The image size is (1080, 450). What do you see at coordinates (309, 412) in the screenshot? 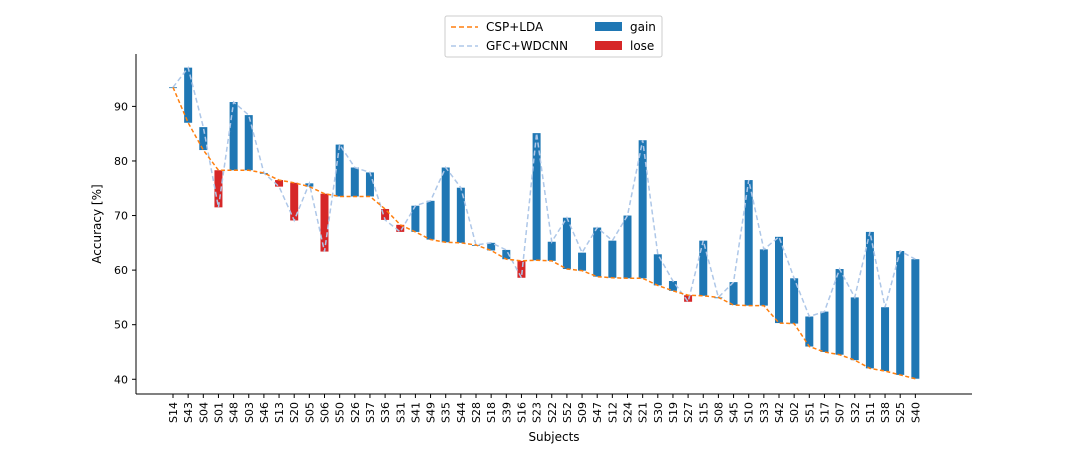
I see `x-tick-label-s05: S05` at bounding box center [309, 412].